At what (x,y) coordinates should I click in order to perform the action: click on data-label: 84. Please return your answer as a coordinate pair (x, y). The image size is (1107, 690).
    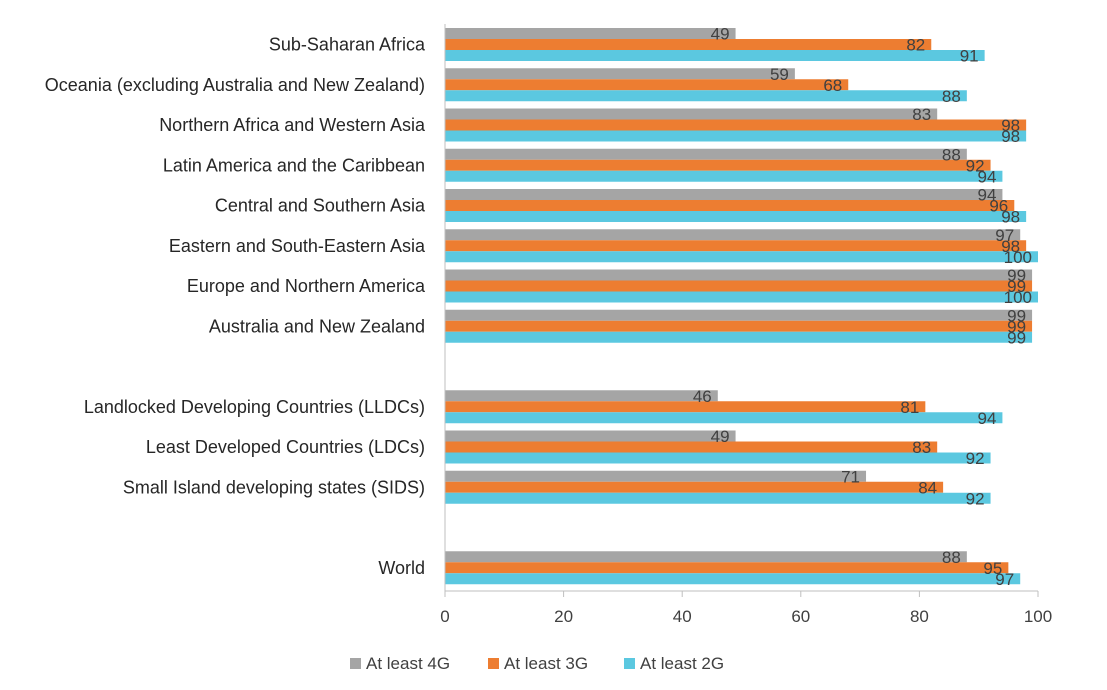
    Looking at the image, I should click on (927, 487).